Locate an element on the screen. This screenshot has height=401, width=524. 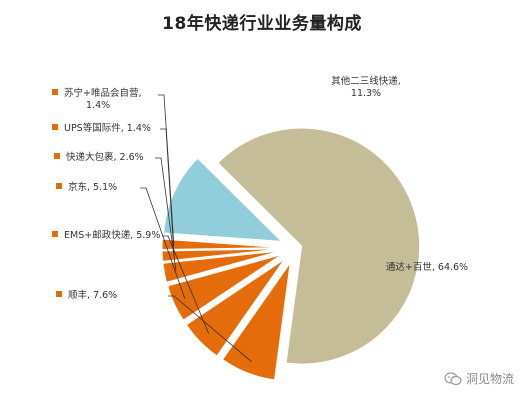
slice-label: 通达+百世, 64.6% is located at coordinates (427, 267).